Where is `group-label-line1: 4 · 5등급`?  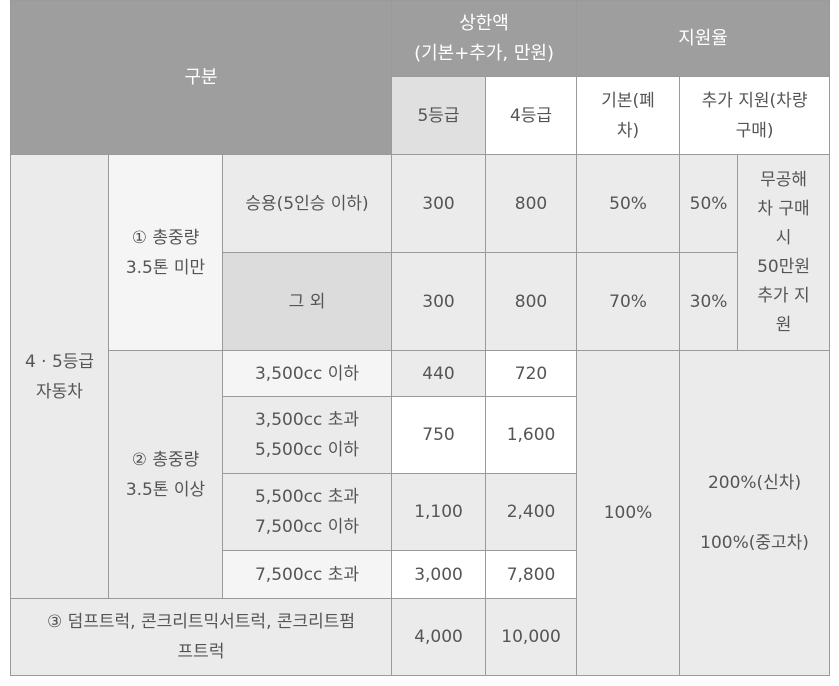
group-label-line1: 4 · 5등급 is located at coordinates (59, 361).